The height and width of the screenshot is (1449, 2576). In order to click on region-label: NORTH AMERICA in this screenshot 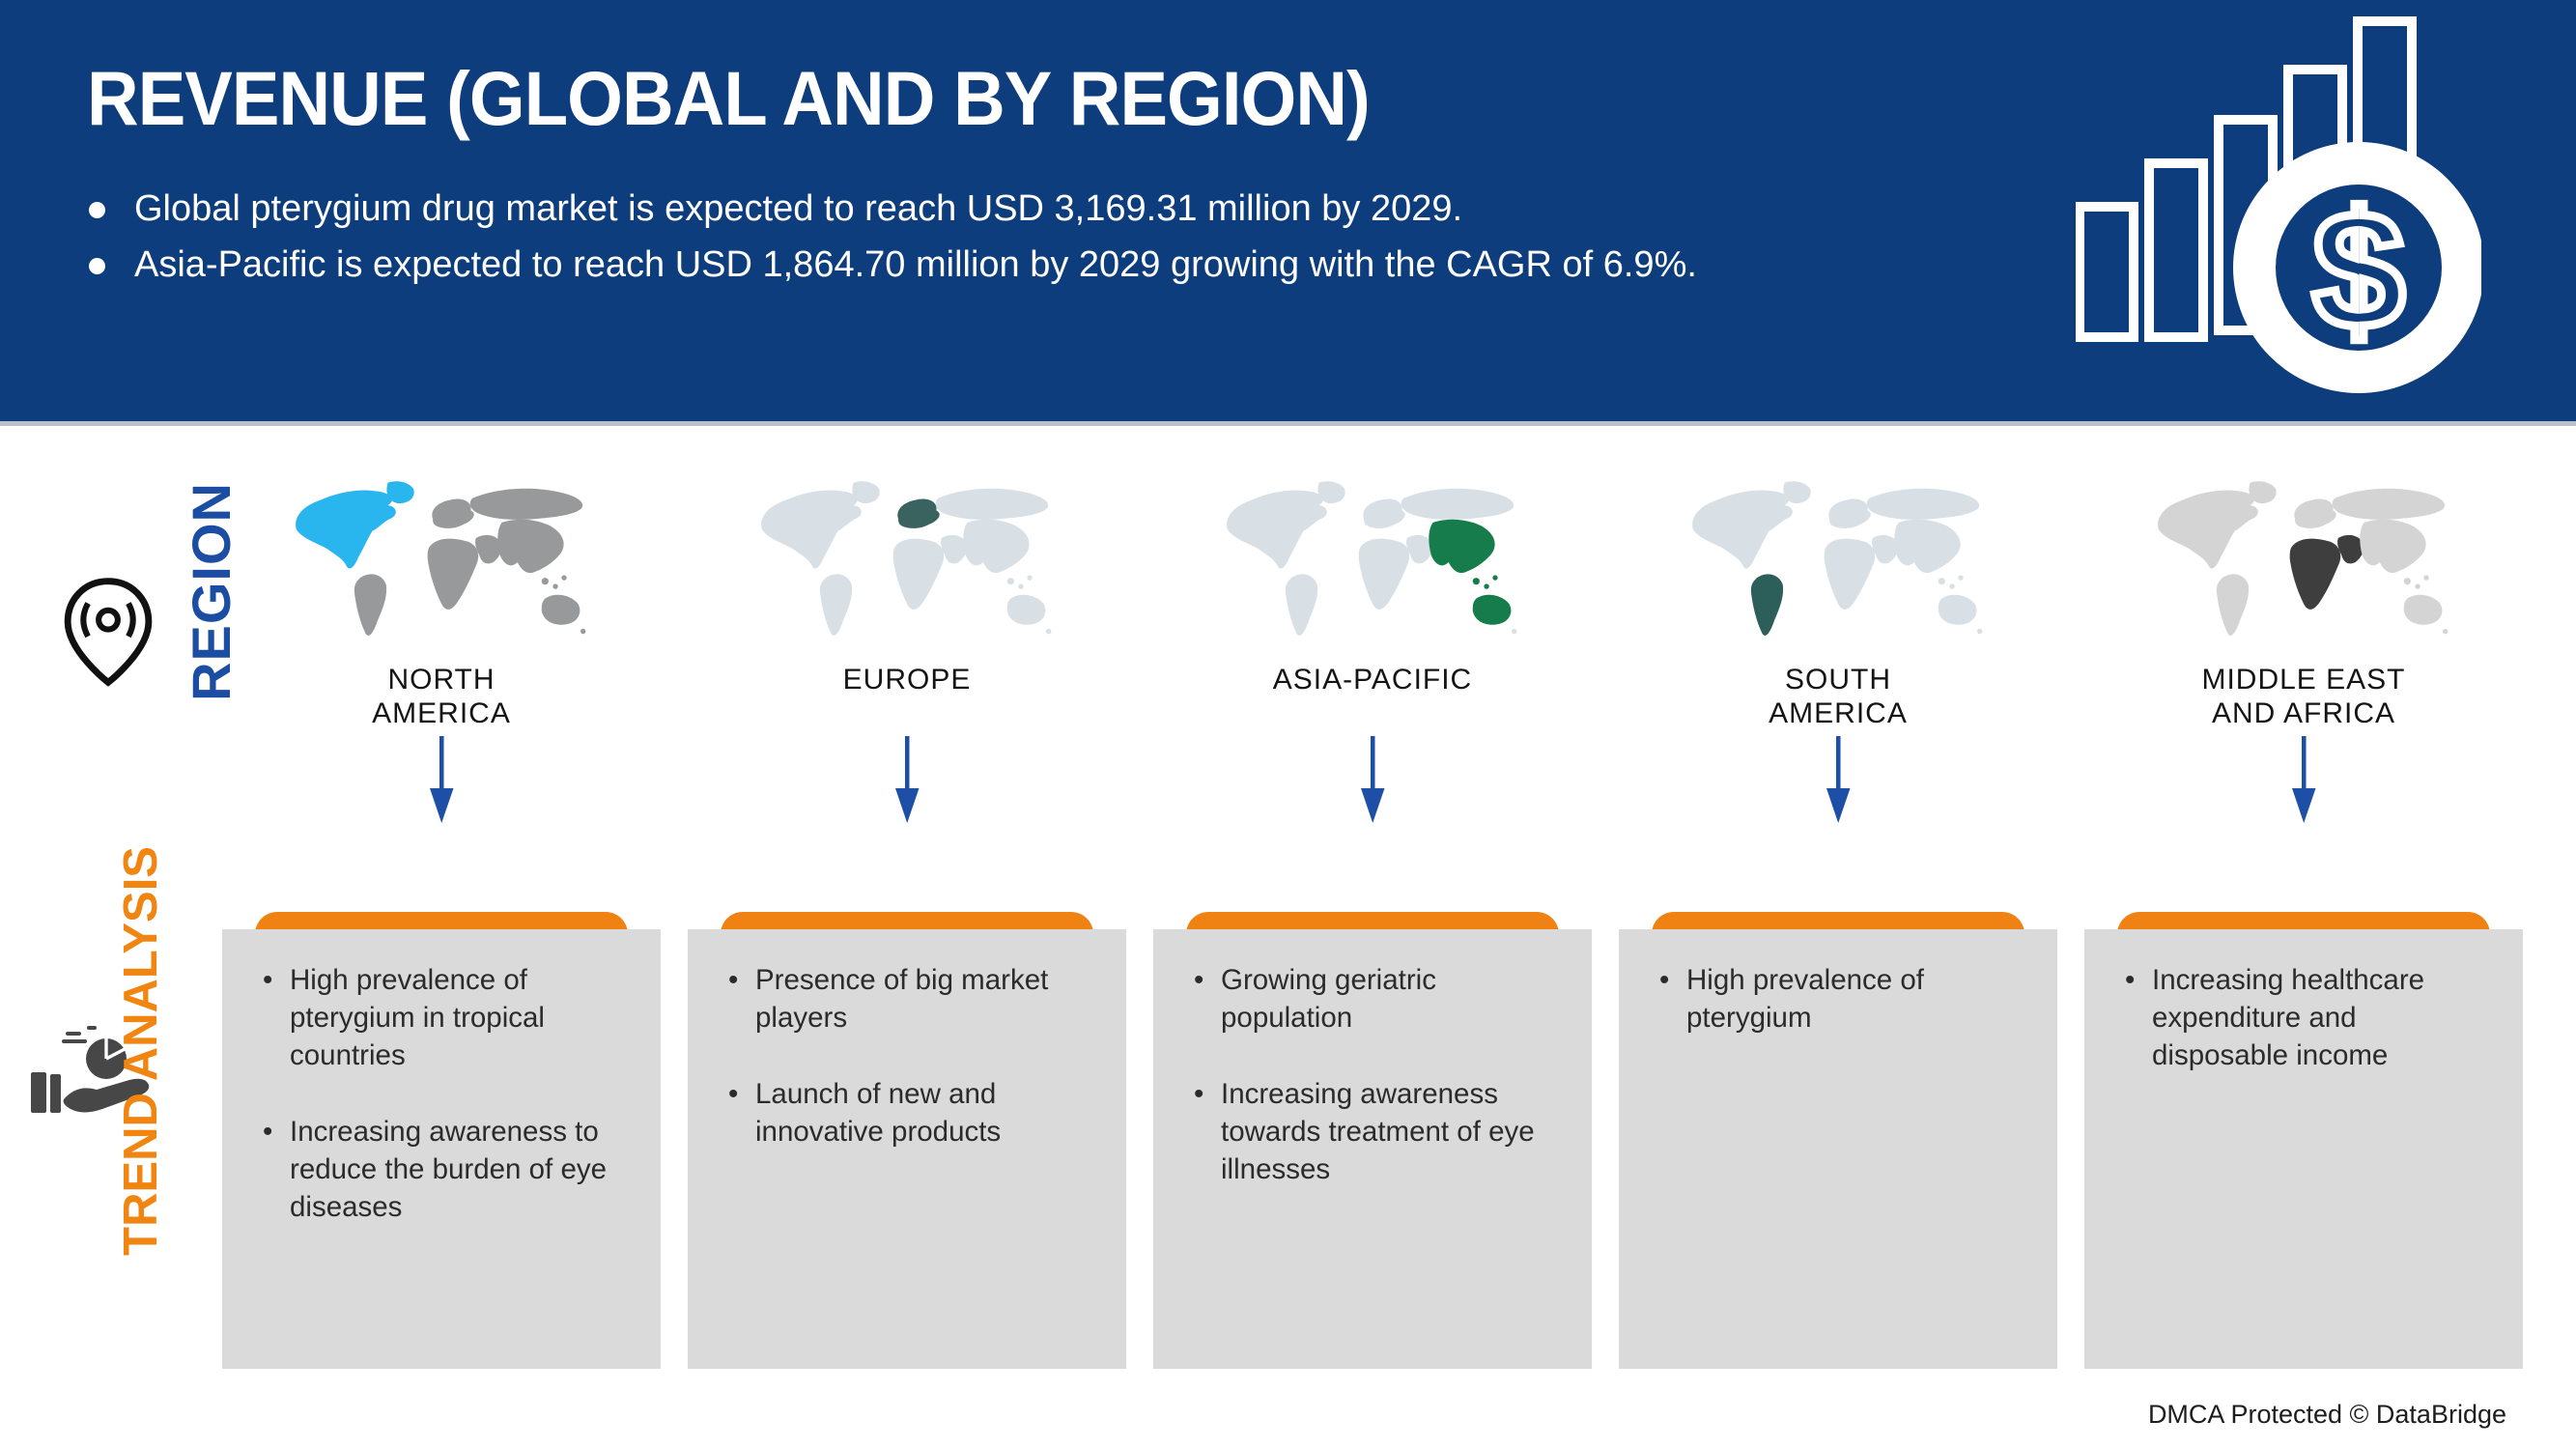, I will do `click(441, 697)`.